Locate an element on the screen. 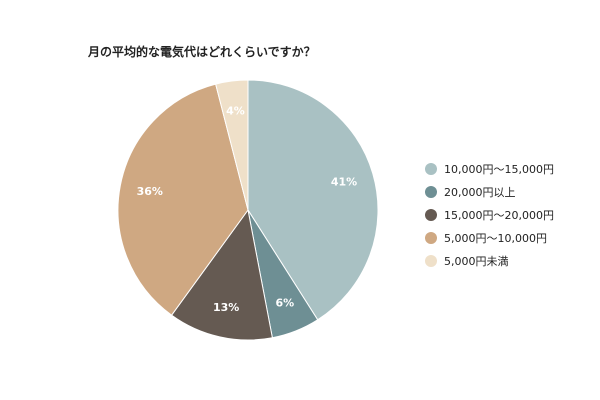 The image size is (600, 400). chart-title: 月の平均的な電気代はどれくらいですか？ is located at coordinates (202, 52).